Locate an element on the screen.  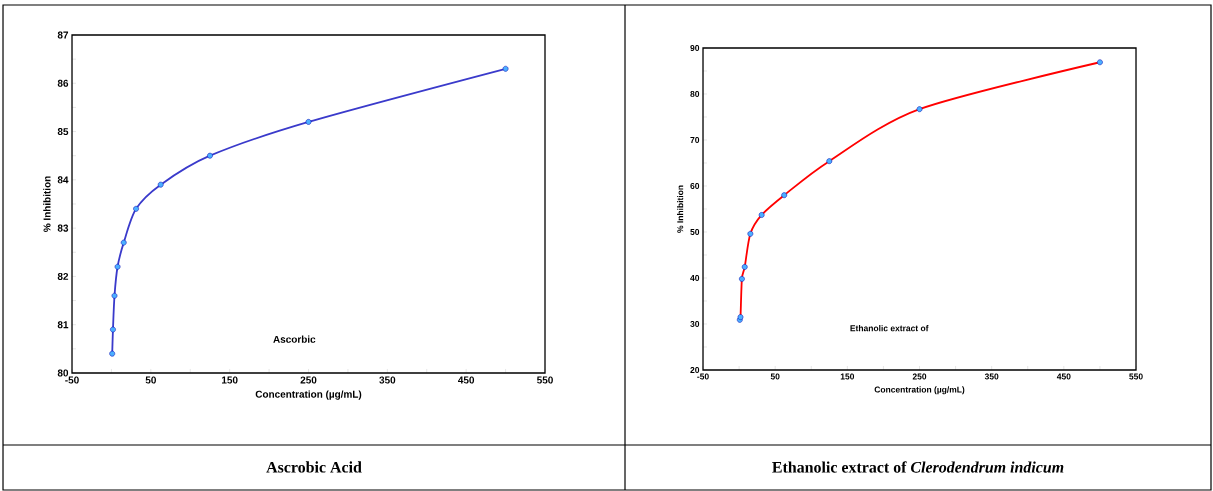
y-tick-label: 82 is located at coordinates (63, 276).